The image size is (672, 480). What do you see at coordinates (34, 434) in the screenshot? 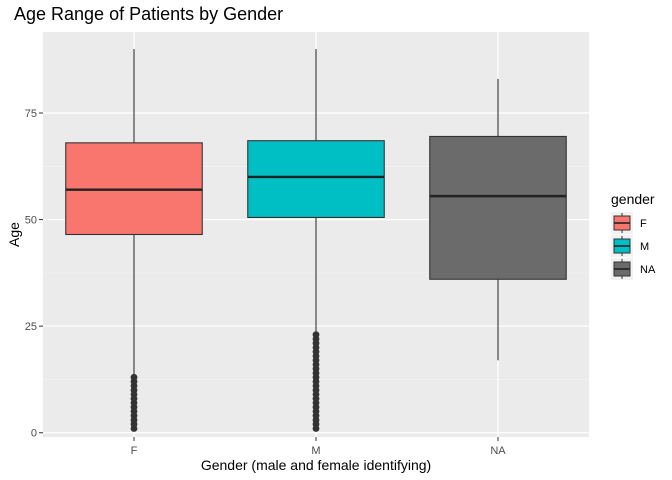
I see `y-tick-label: 0` at bounding box center [34, 434].